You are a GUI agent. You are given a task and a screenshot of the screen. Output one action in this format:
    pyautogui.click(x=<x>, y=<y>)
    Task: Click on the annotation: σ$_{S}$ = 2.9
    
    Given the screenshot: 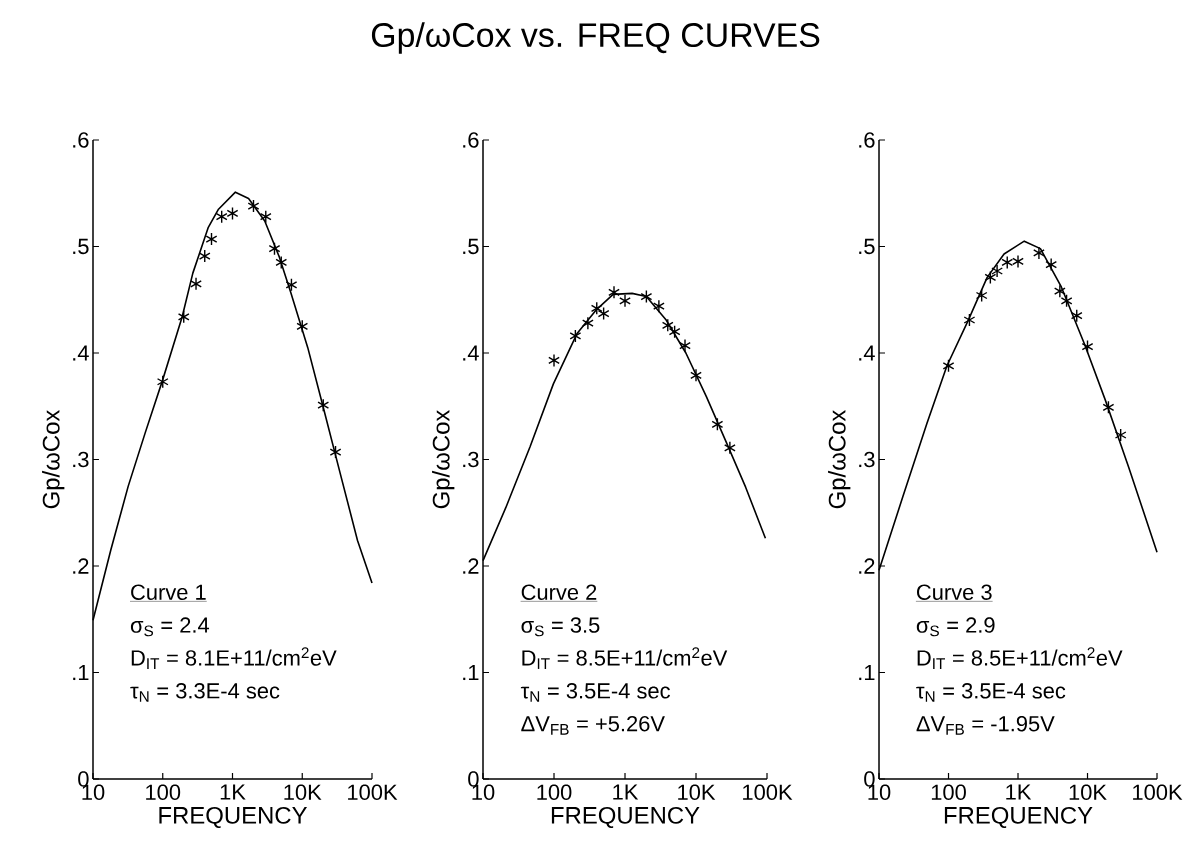 What is the action you would take?
    pyautogui.click(x=955, y=627)
    